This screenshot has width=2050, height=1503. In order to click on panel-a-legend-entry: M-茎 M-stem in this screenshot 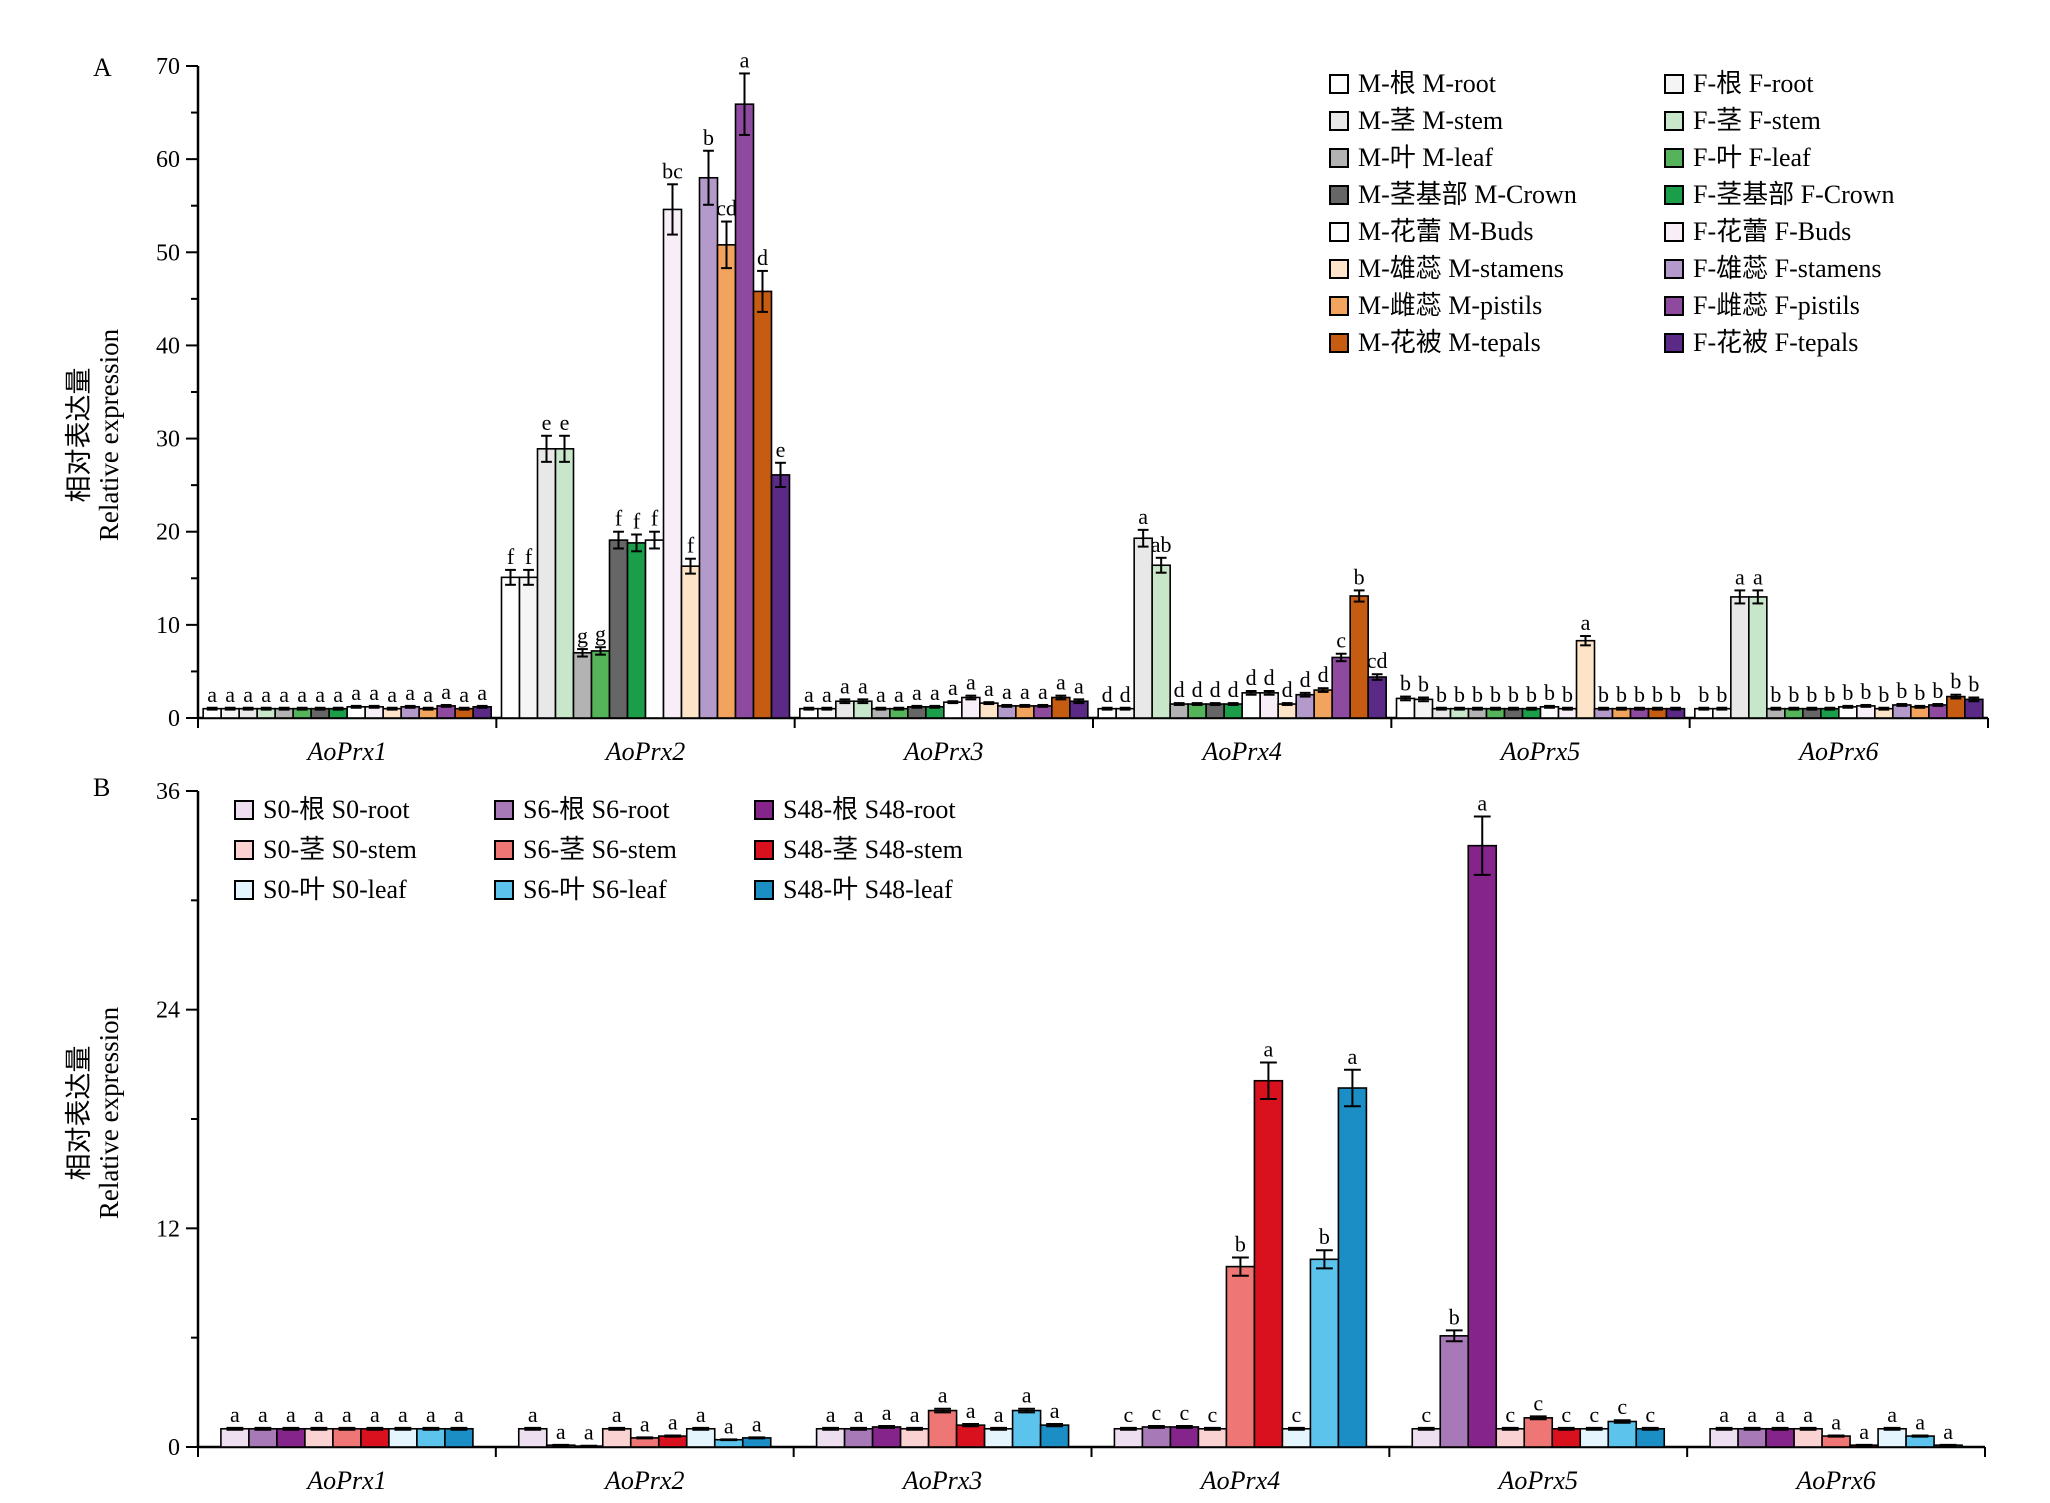, I will do `click(1430, 120)`.